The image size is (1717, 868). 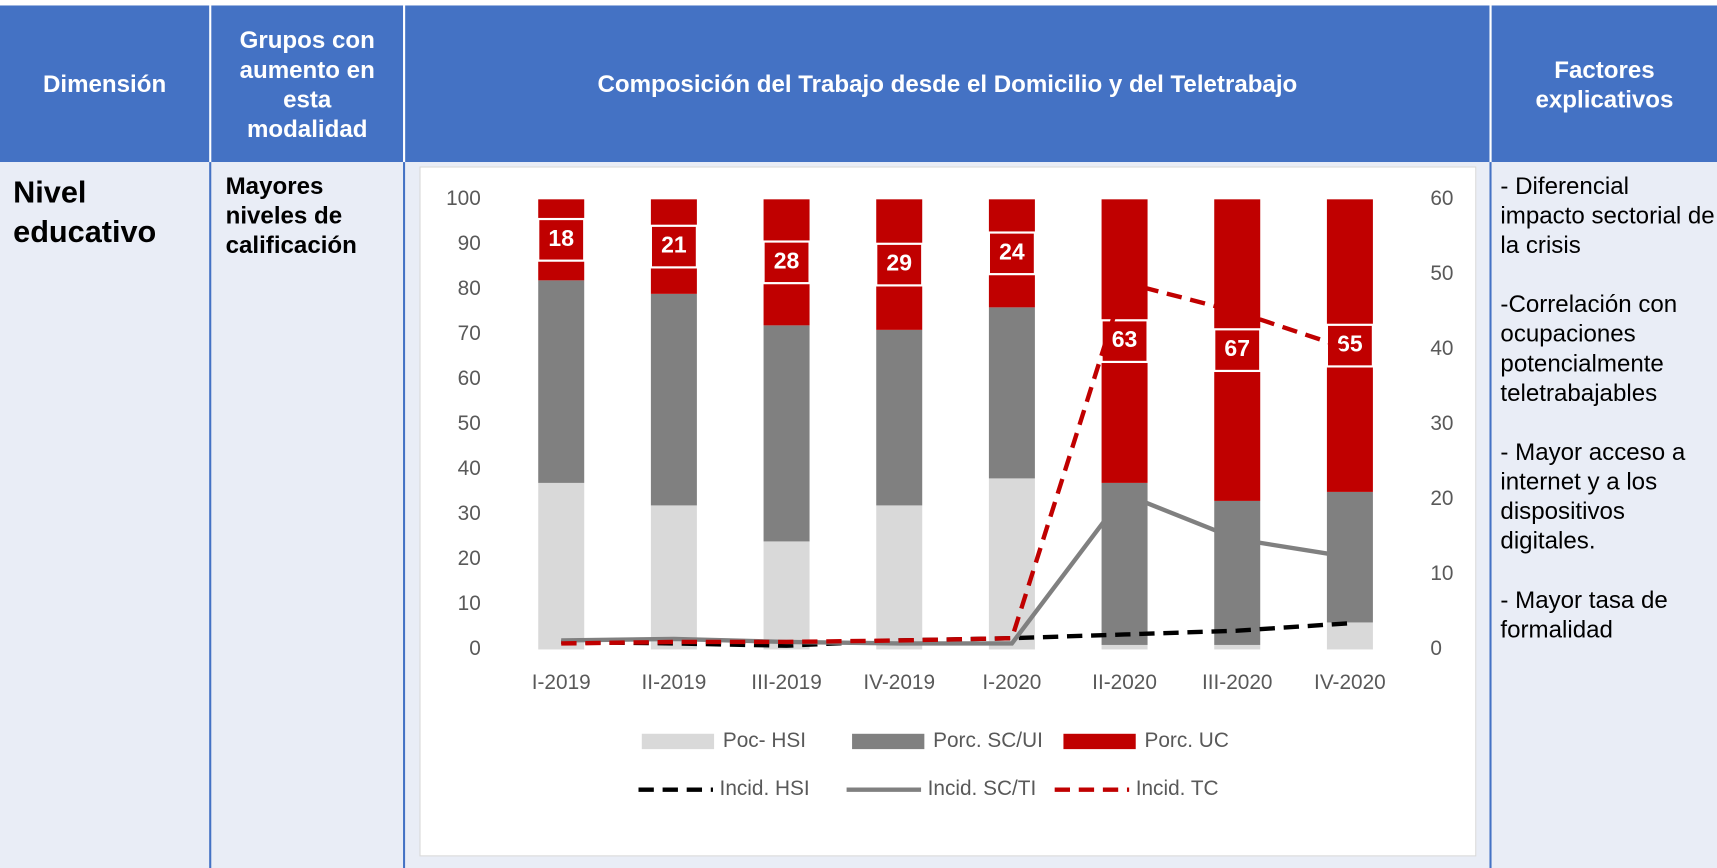 What do you see at coordinates (1124, 682) in the screenshot?
I see `x-tick-label: II-2020` at bounding box center [1124, 682].